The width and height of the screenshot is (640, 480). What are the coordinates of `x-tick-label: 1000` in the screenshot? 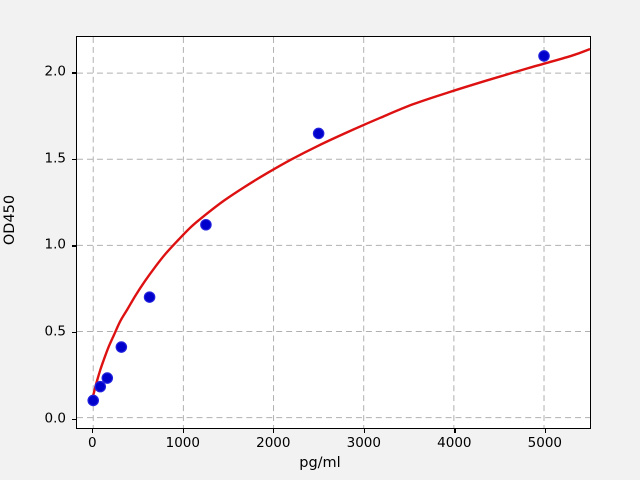 It's located at (182, 443).